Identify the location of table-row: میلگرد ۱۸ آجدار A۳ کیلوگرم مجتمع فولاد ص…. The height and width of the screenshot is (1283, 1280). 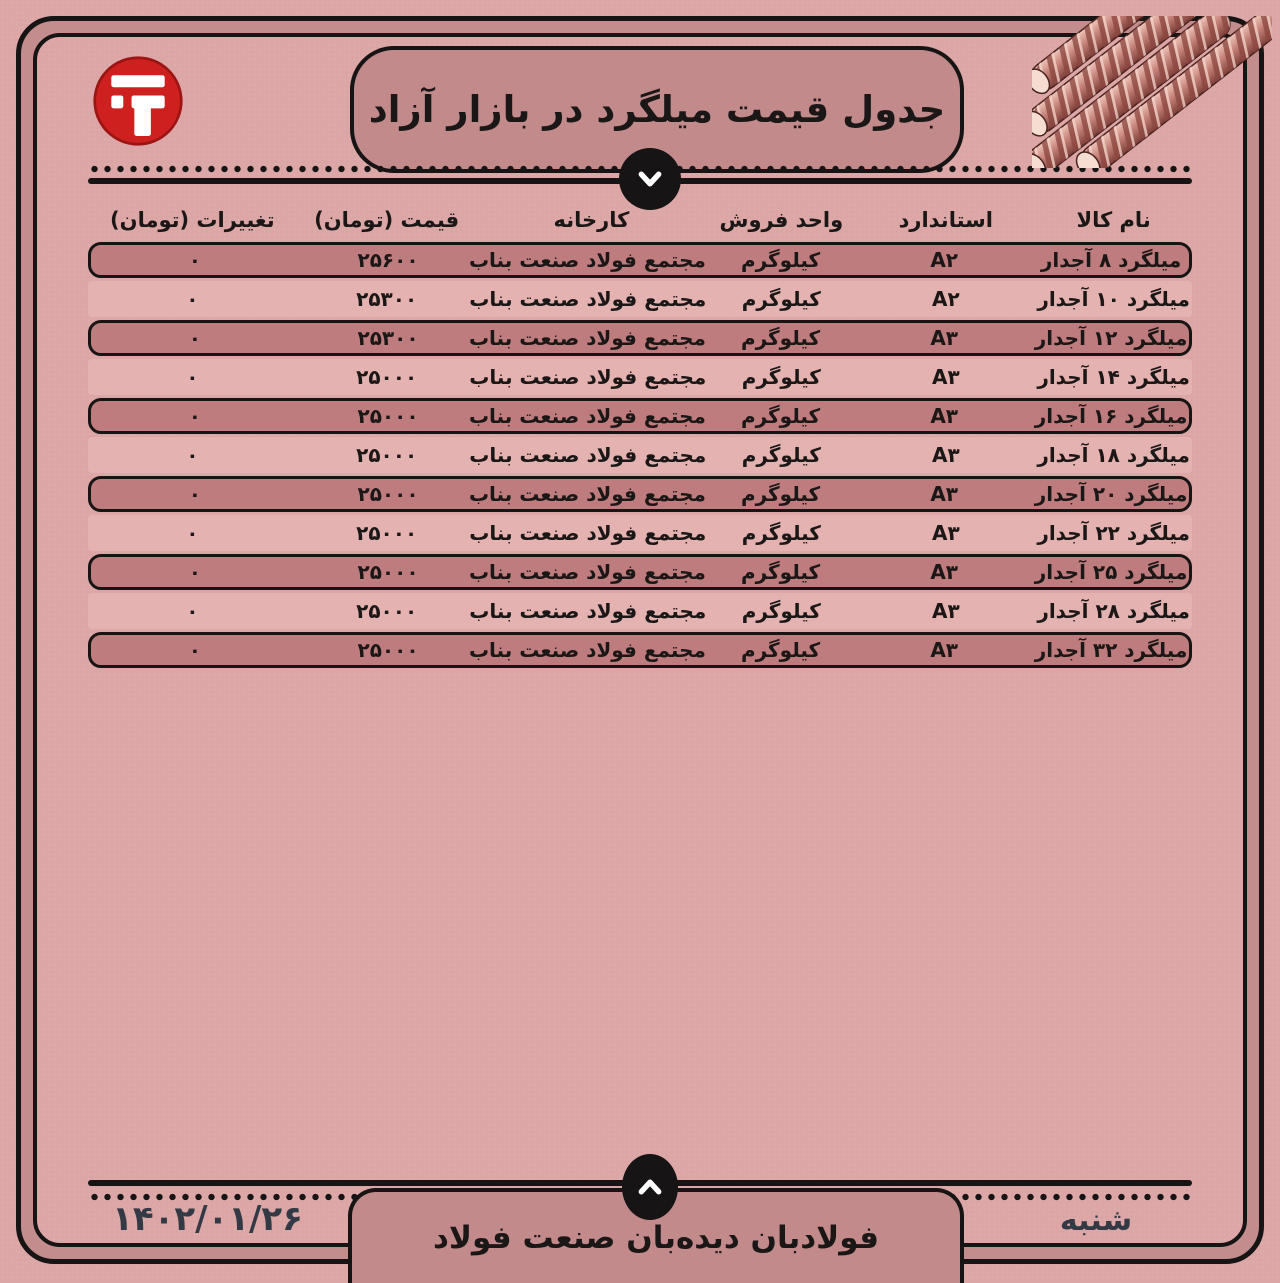
(640, 455).